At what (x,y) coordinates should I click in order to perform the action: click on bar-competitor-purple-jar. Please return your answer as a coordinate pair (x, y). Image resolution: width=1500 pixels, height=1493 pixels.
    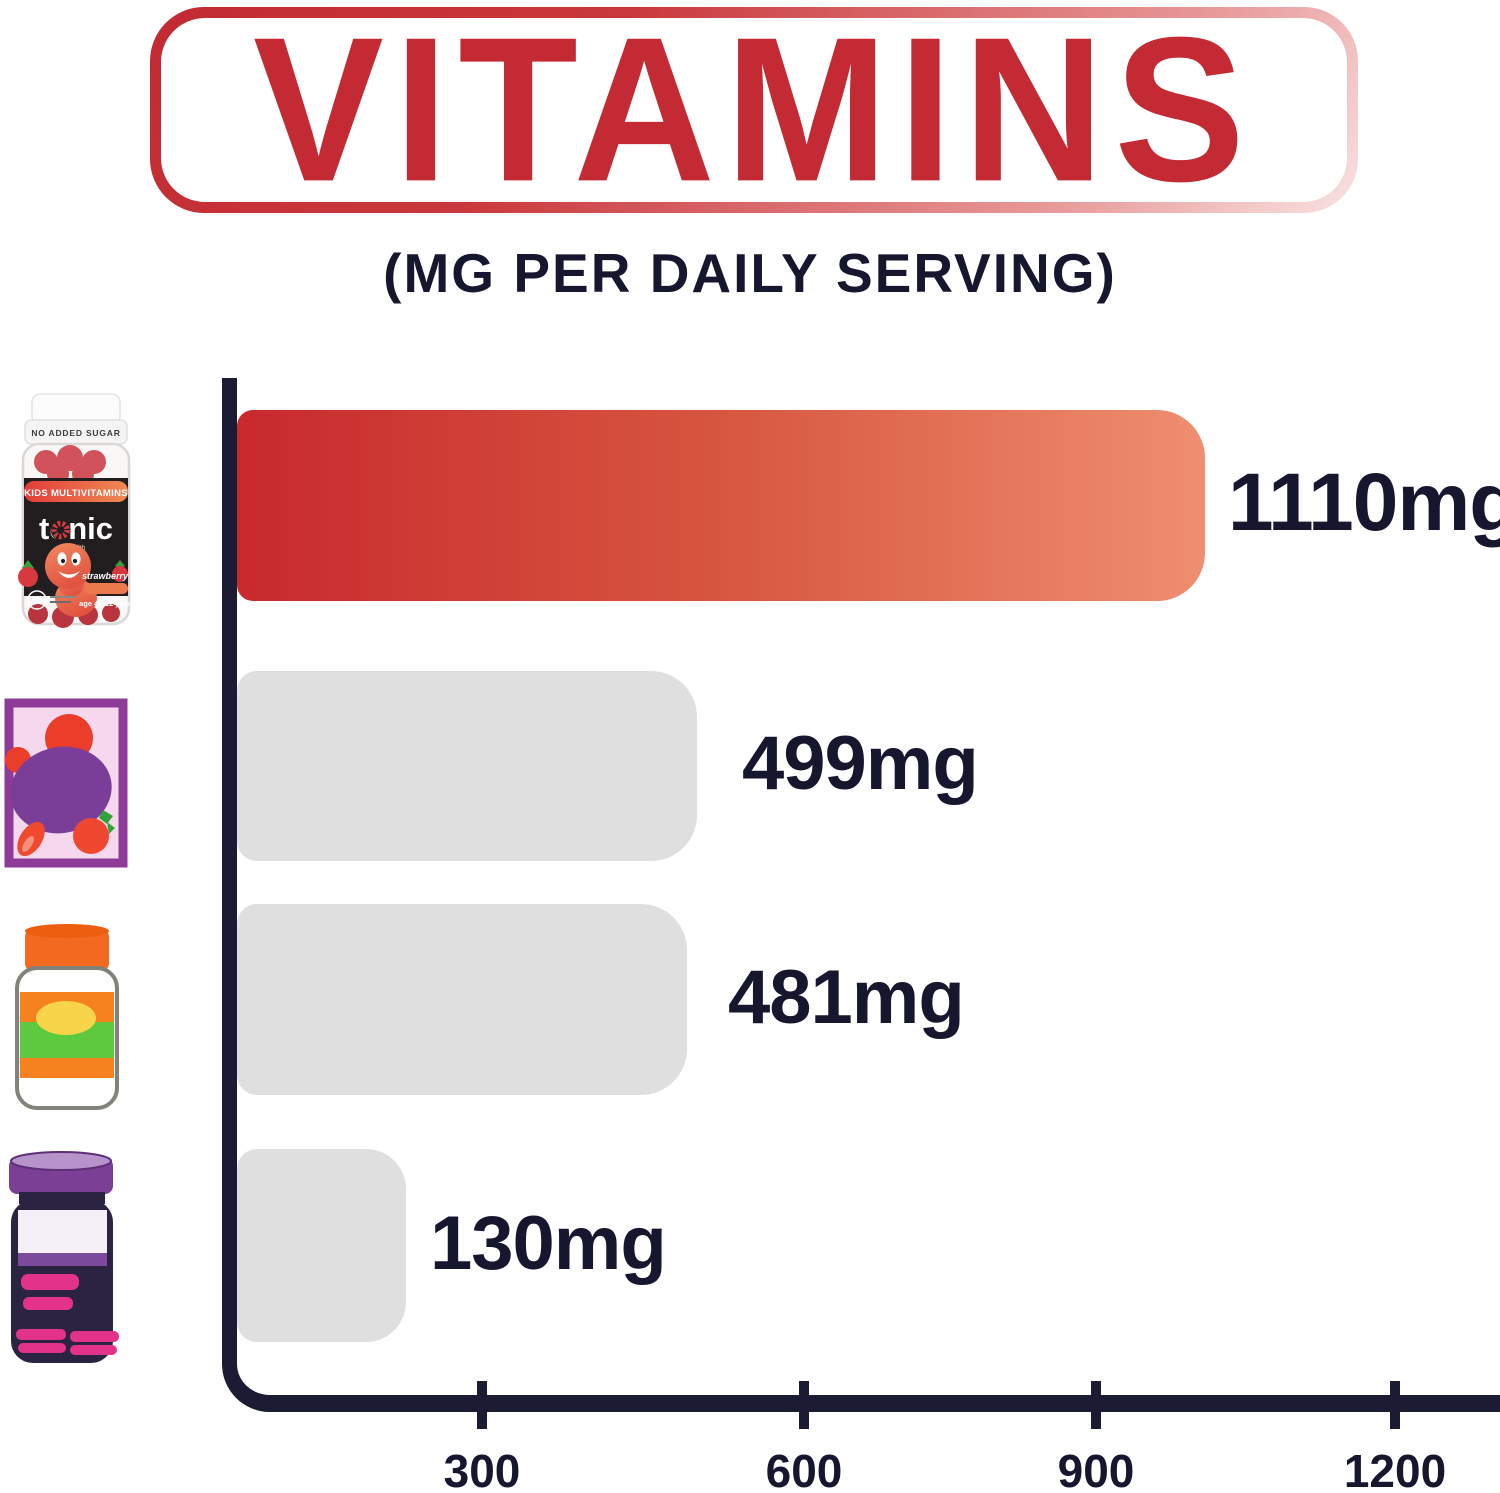
    Looking at the image, I should click on (321, 1245).